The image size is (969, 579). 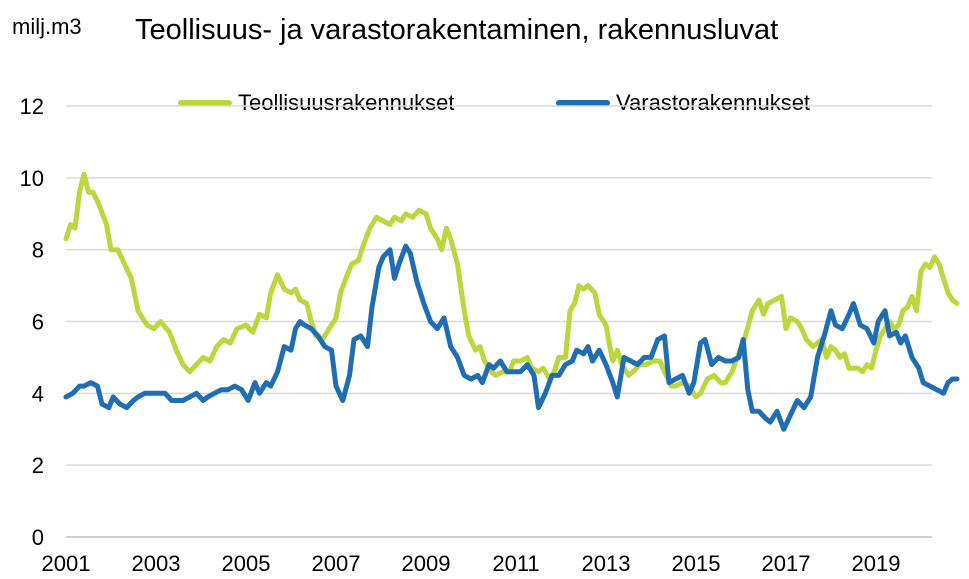 What do you see at coordinates (47, 26) in the screenshot?
I see `y-axis-unit-label: milj.m3` at bounding box center [47, 26].